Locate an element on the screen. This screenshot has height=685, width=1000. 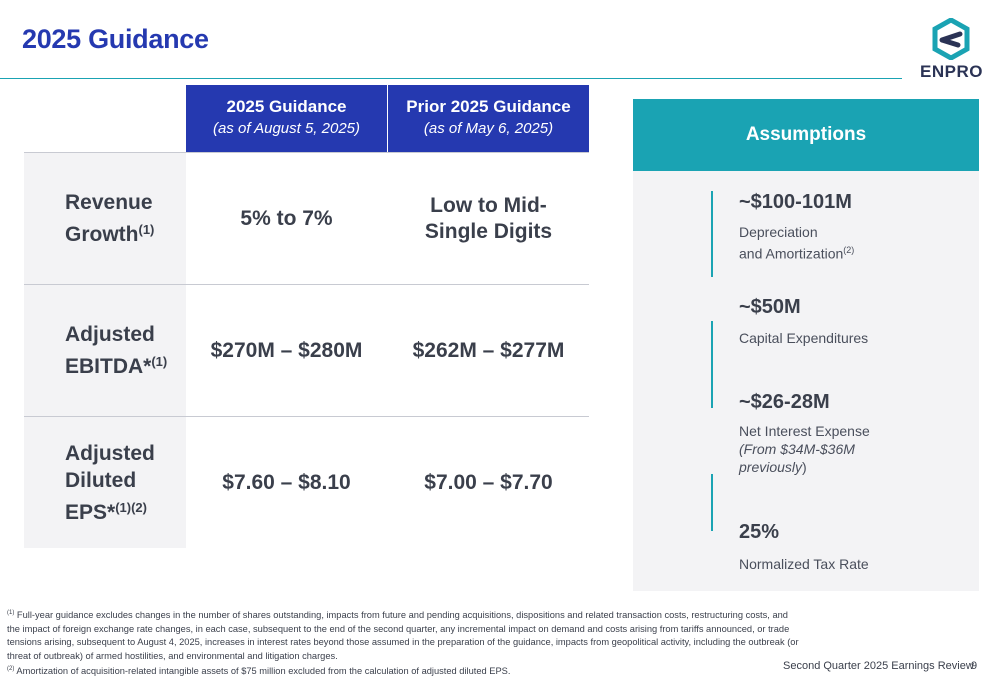
cell-current-guidance: 5% to 7% is located at coordinates (286, 218).